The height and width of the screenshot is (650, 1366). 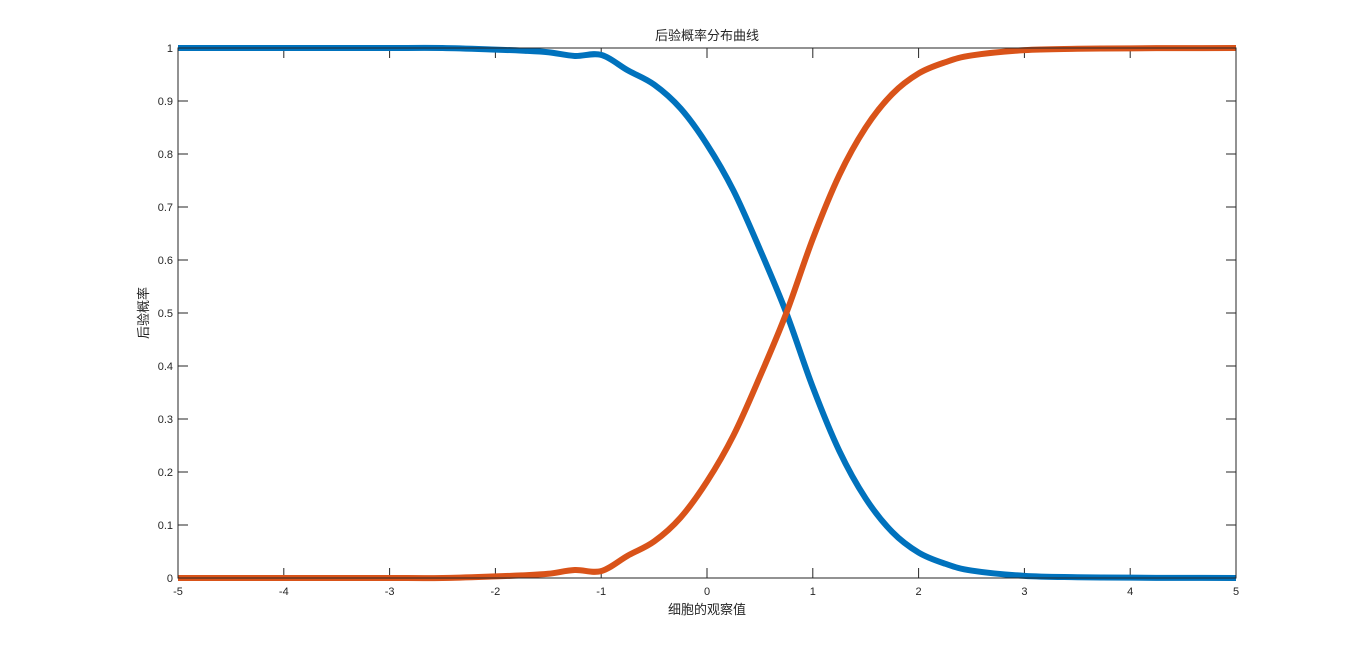 I want to click on y-tick-label: 0.1, so click(x=165, y=526).